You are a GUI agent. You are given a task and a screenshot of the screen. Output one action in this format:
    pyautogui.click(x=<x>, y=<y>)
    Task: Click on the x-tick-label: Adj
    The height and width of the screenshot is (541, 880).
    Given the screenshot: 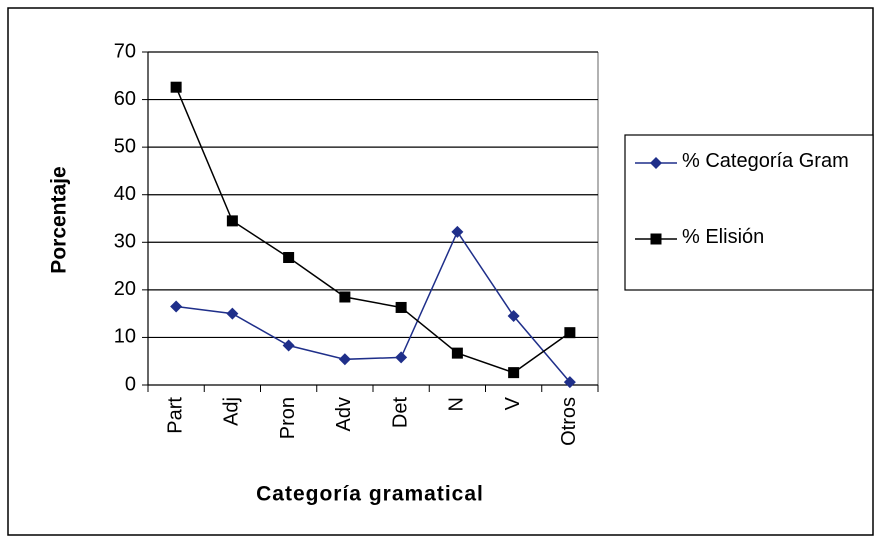 What is the action you would take?
    pyautogui.click(x=232, y=411)
    